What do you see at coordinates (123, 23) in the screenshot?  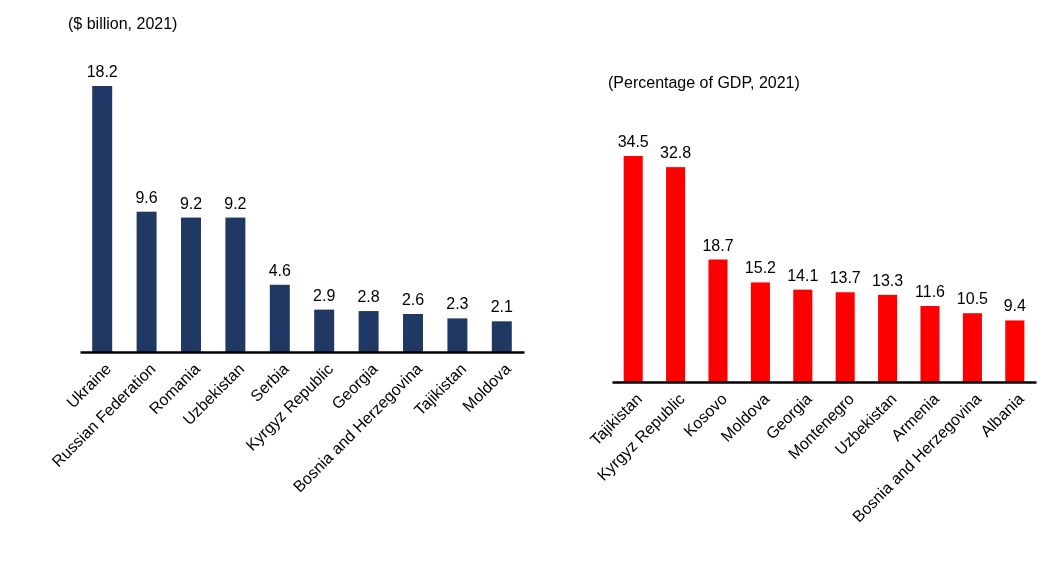 I see `chart-title: ($ billion, 2021)` at bounding box center [123, 23].